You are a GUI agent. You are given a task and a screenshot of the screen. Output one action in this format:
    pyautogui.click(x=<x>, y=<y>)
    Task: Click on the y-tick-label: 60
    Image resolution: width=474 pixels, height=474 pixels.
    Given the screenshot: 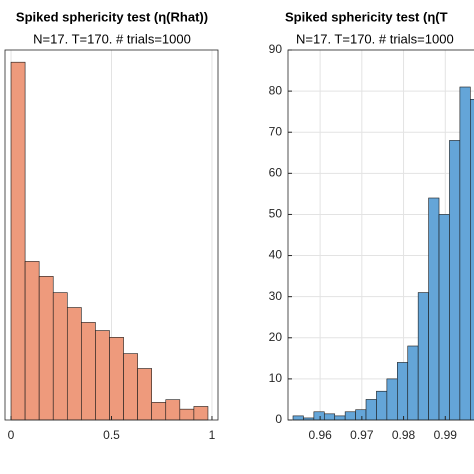 What is the action you would take?
    pyautogui.click(x=276, y=173)
    